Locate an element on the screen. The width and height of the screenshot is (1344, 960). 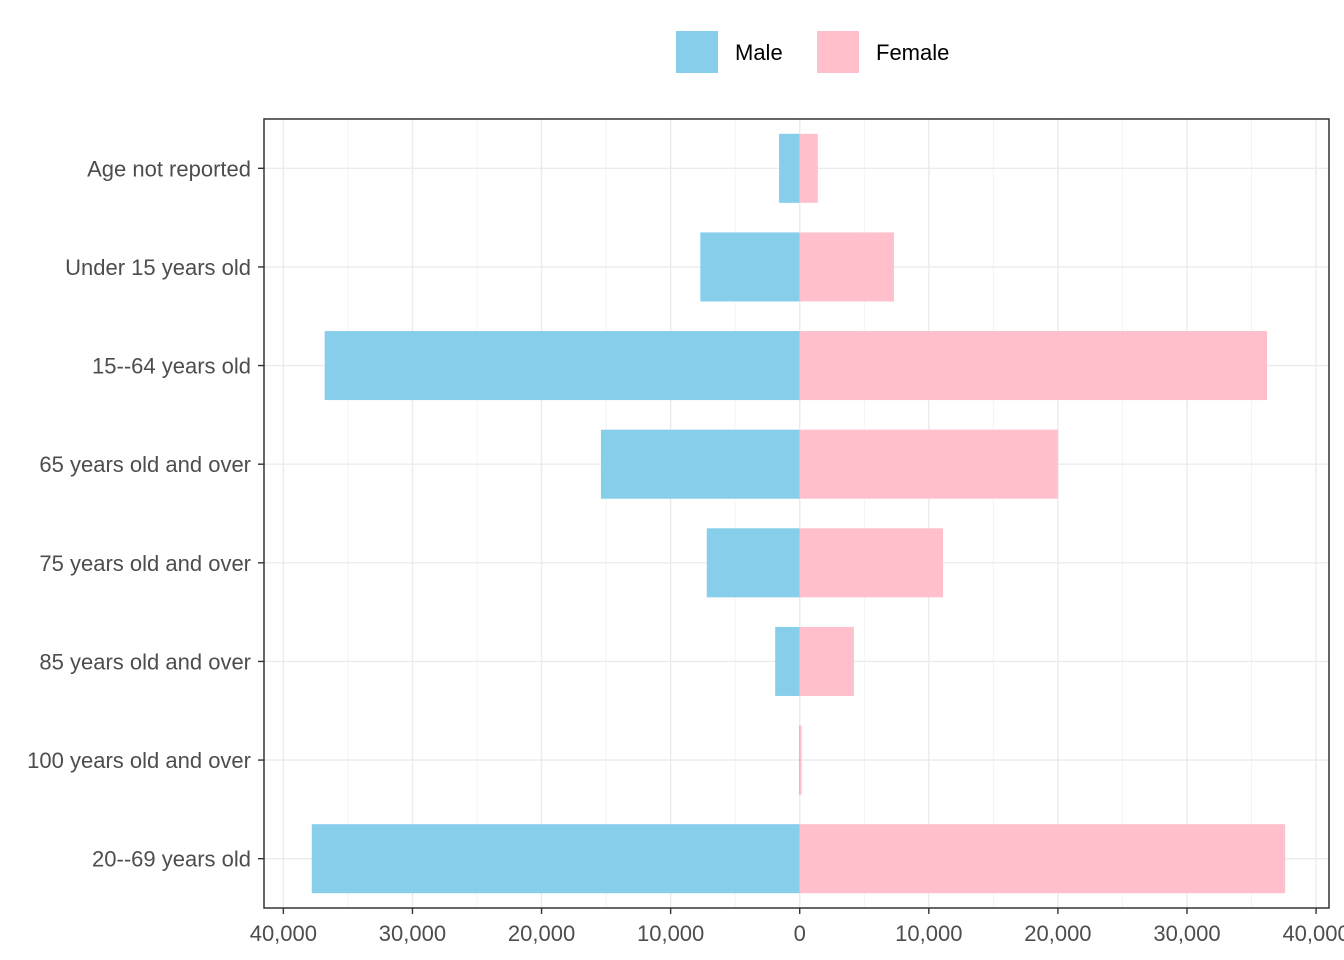
y-tick-label: 15--64 years old is located at coordinates (171, 366).